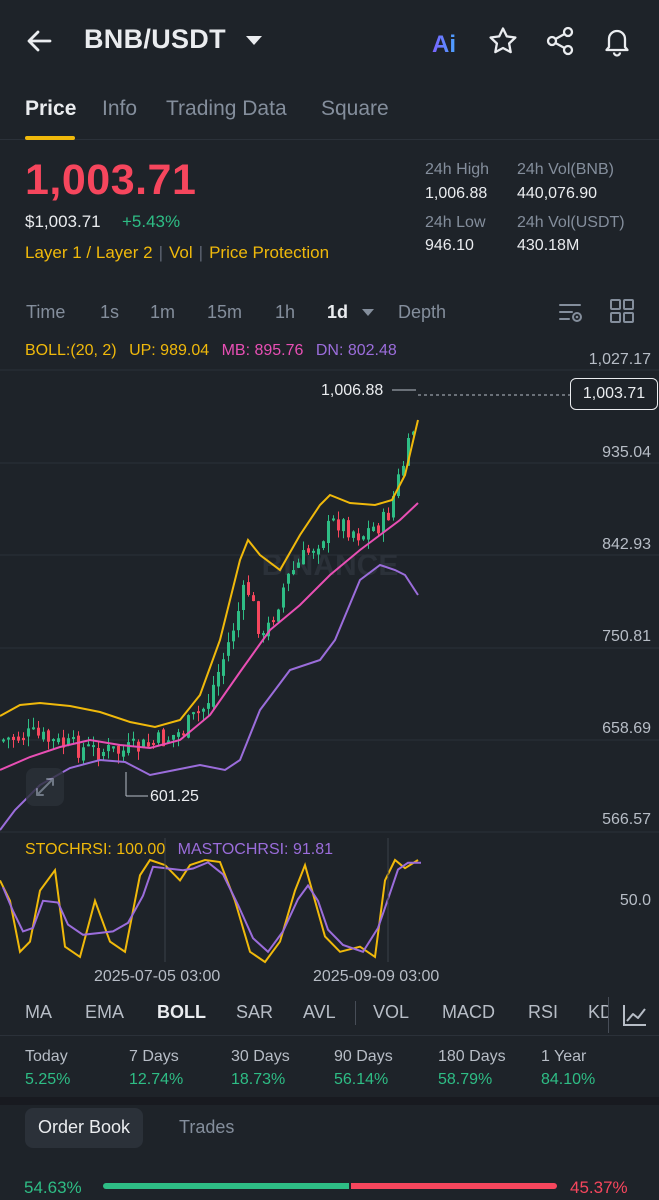  I want to click on timeframe-1h: 1h, so click(285, 312).